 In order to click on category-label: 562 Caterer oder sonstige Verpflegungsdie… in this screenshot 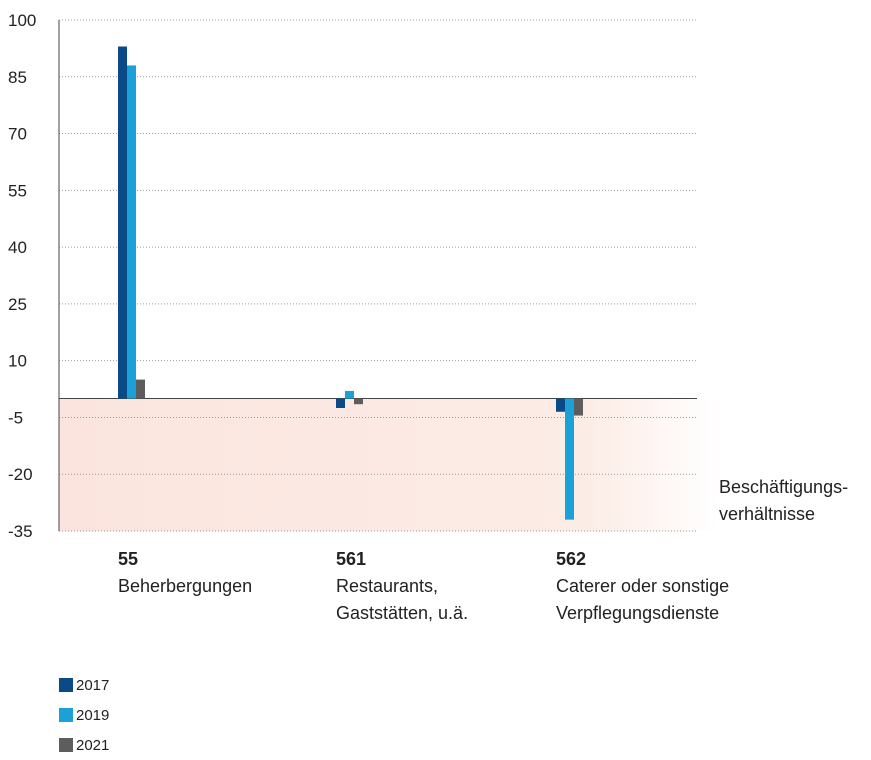, I will do `click(642, 586)`.